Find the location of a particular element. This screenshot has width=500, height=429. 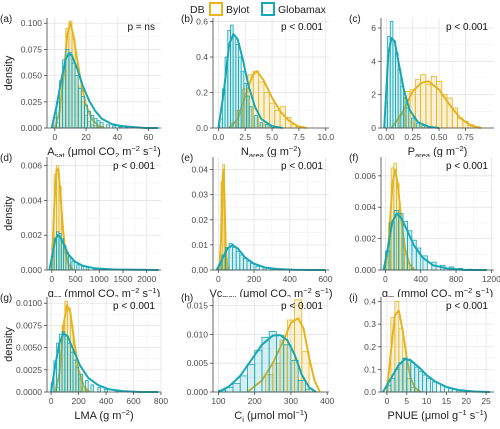

x-tick-label: 500 is located at coordinates (75, 279).